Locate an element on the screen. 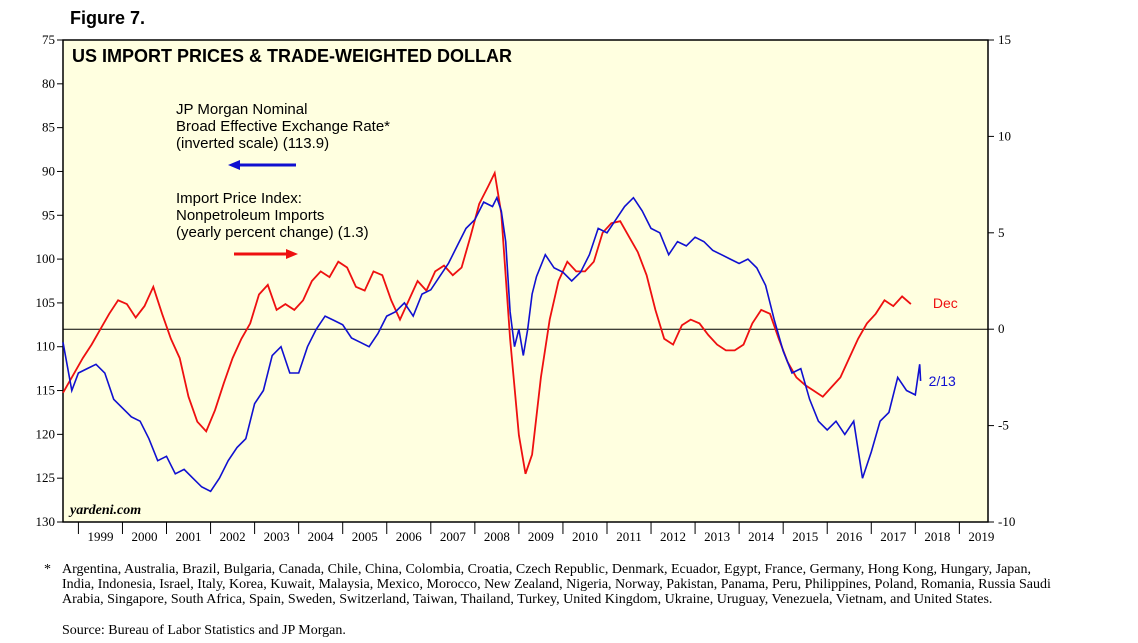 The height and width of the screenshot is (643, 1138). x-axis-tick-label: 2006 is located at coordinates (409, 536).